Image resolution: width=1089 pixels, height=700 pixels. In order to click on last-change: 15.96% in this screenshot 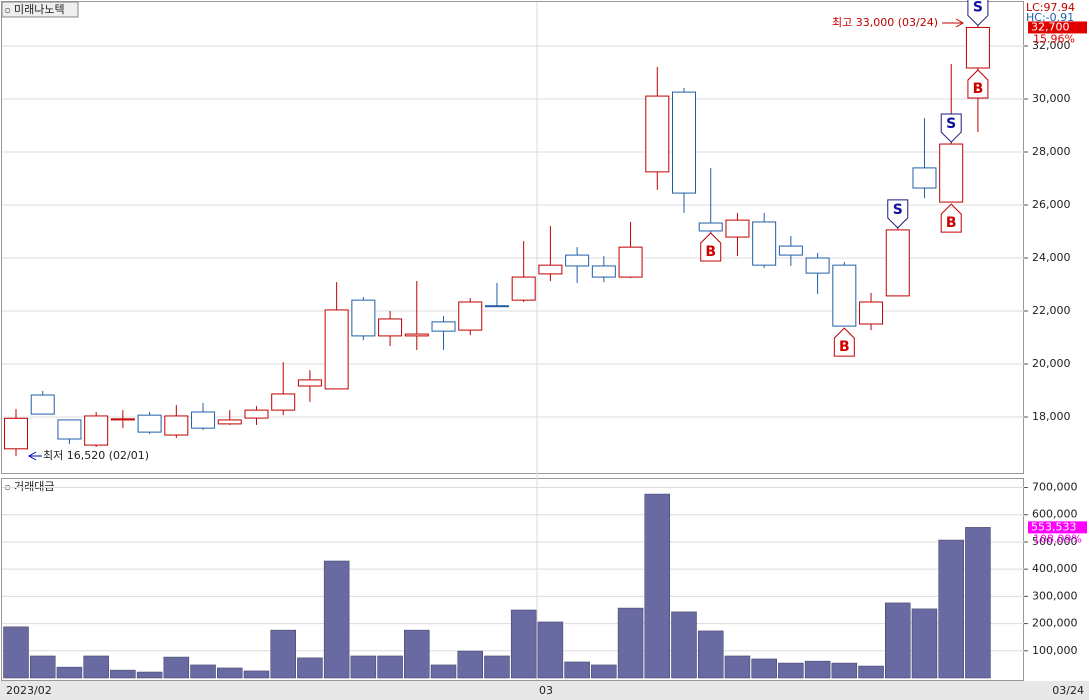, I will do `click(1054, 38)`.